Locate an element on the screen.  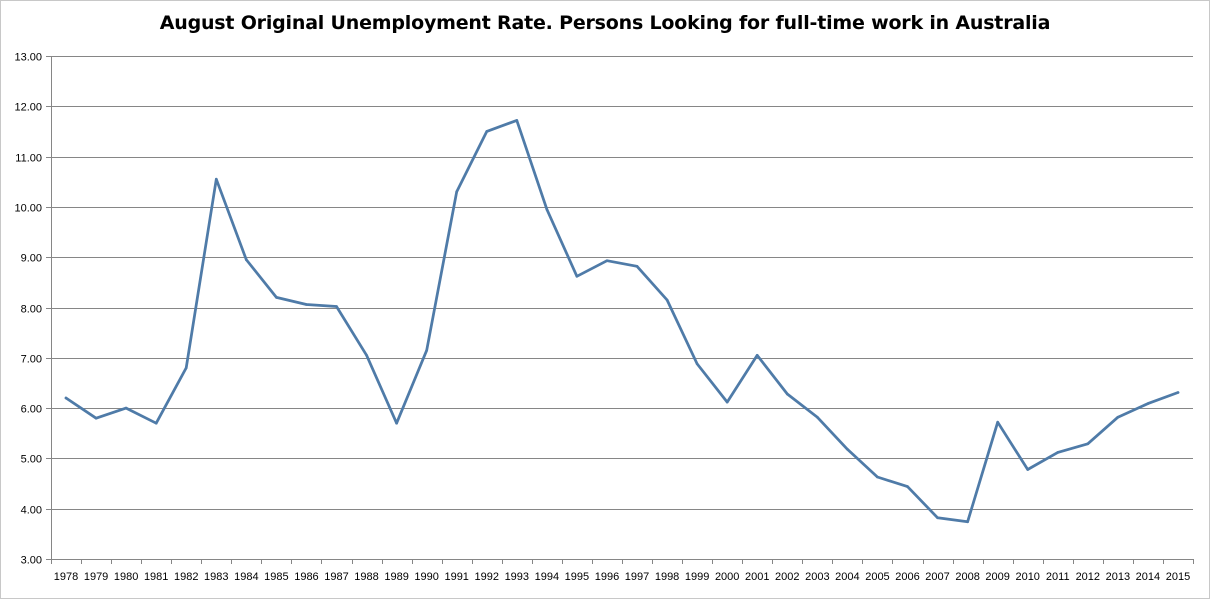
x-tick-label: 2010 is located at coordinates (1027, 577).